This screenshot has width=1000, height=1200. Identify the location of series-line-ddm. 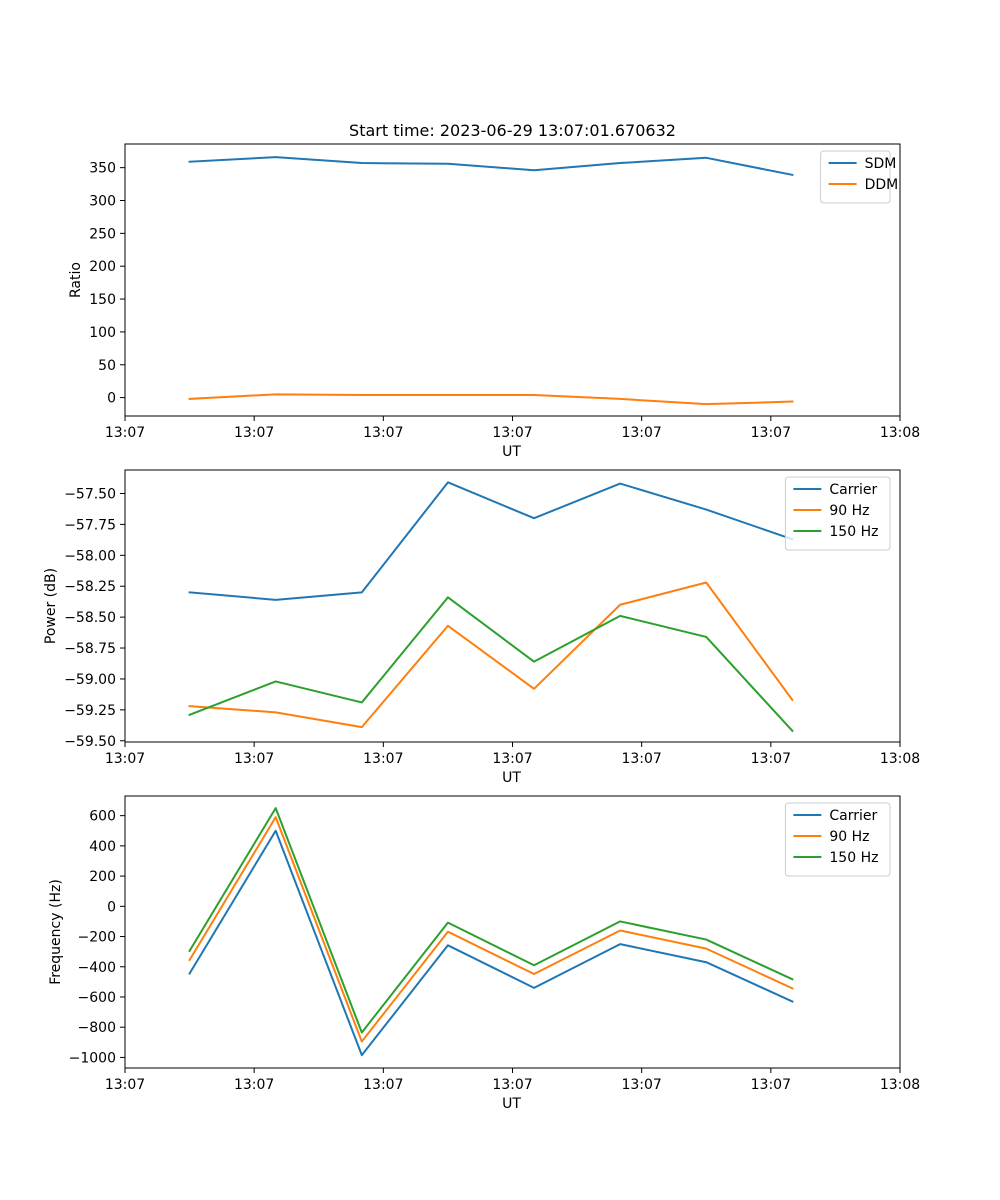
(491, 399).